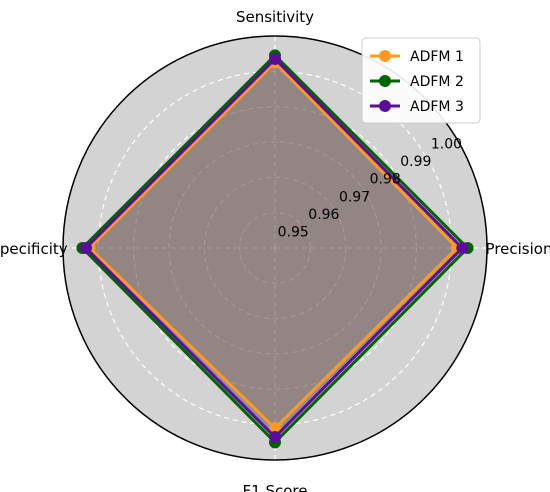  What do you see at coordinates (415, 162) in the screenshot?
I see `radial-tick-label: 0.99` at bounding box center [415, 162].